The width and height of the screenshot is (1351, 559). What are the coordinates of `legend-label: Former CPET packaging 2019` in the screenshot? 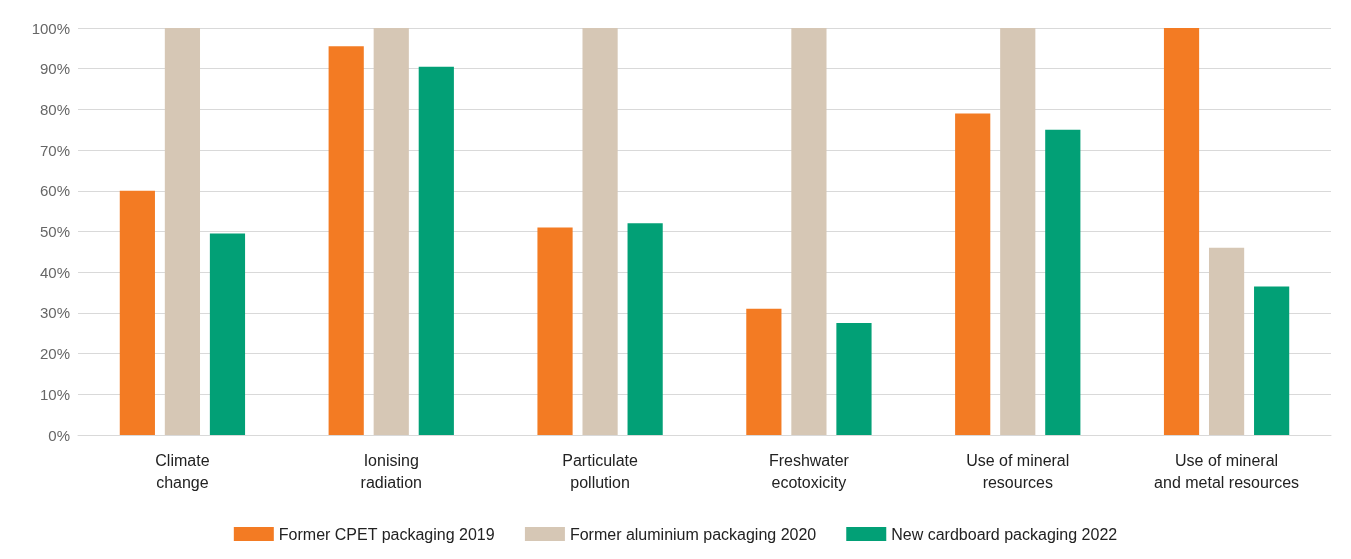 It's located at (386, 534).